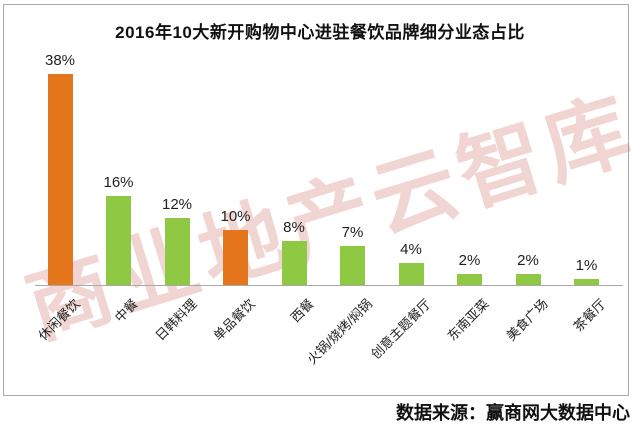 The width and height of the screenshot is (640, 433). What do you see at coordinates (586, 266) in the screenshot?
I see `bar-value-label: 1%` at bounding box center [586, 266].